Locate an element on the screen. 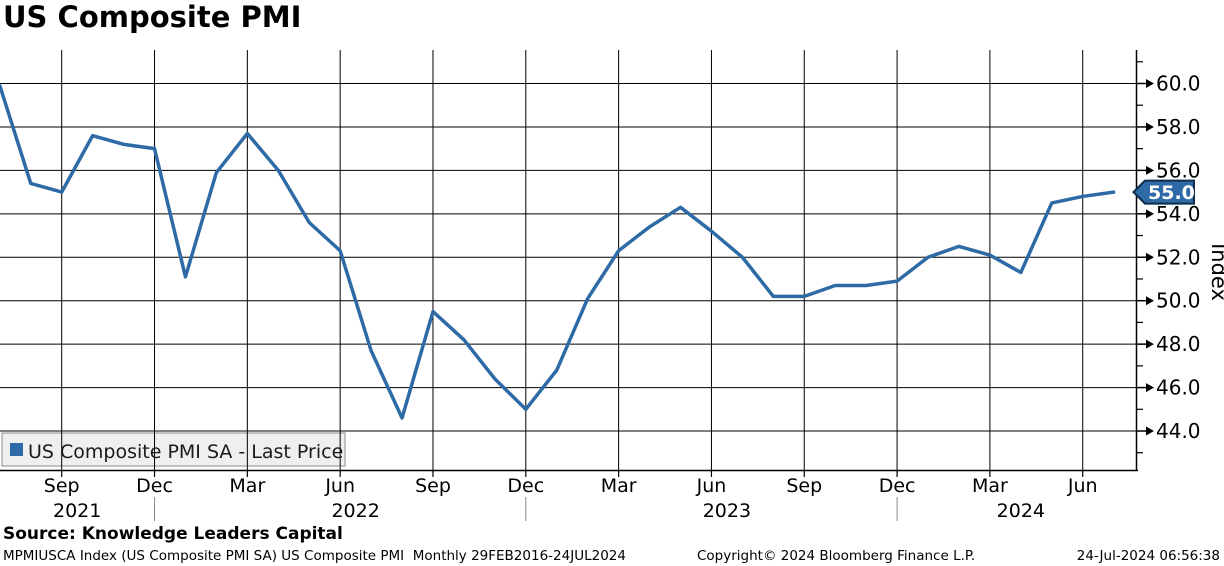 Image resolution: width=1224 pixels, height=566 pixels. page-title: US Composite PMI is located at coordinates (152, 17).